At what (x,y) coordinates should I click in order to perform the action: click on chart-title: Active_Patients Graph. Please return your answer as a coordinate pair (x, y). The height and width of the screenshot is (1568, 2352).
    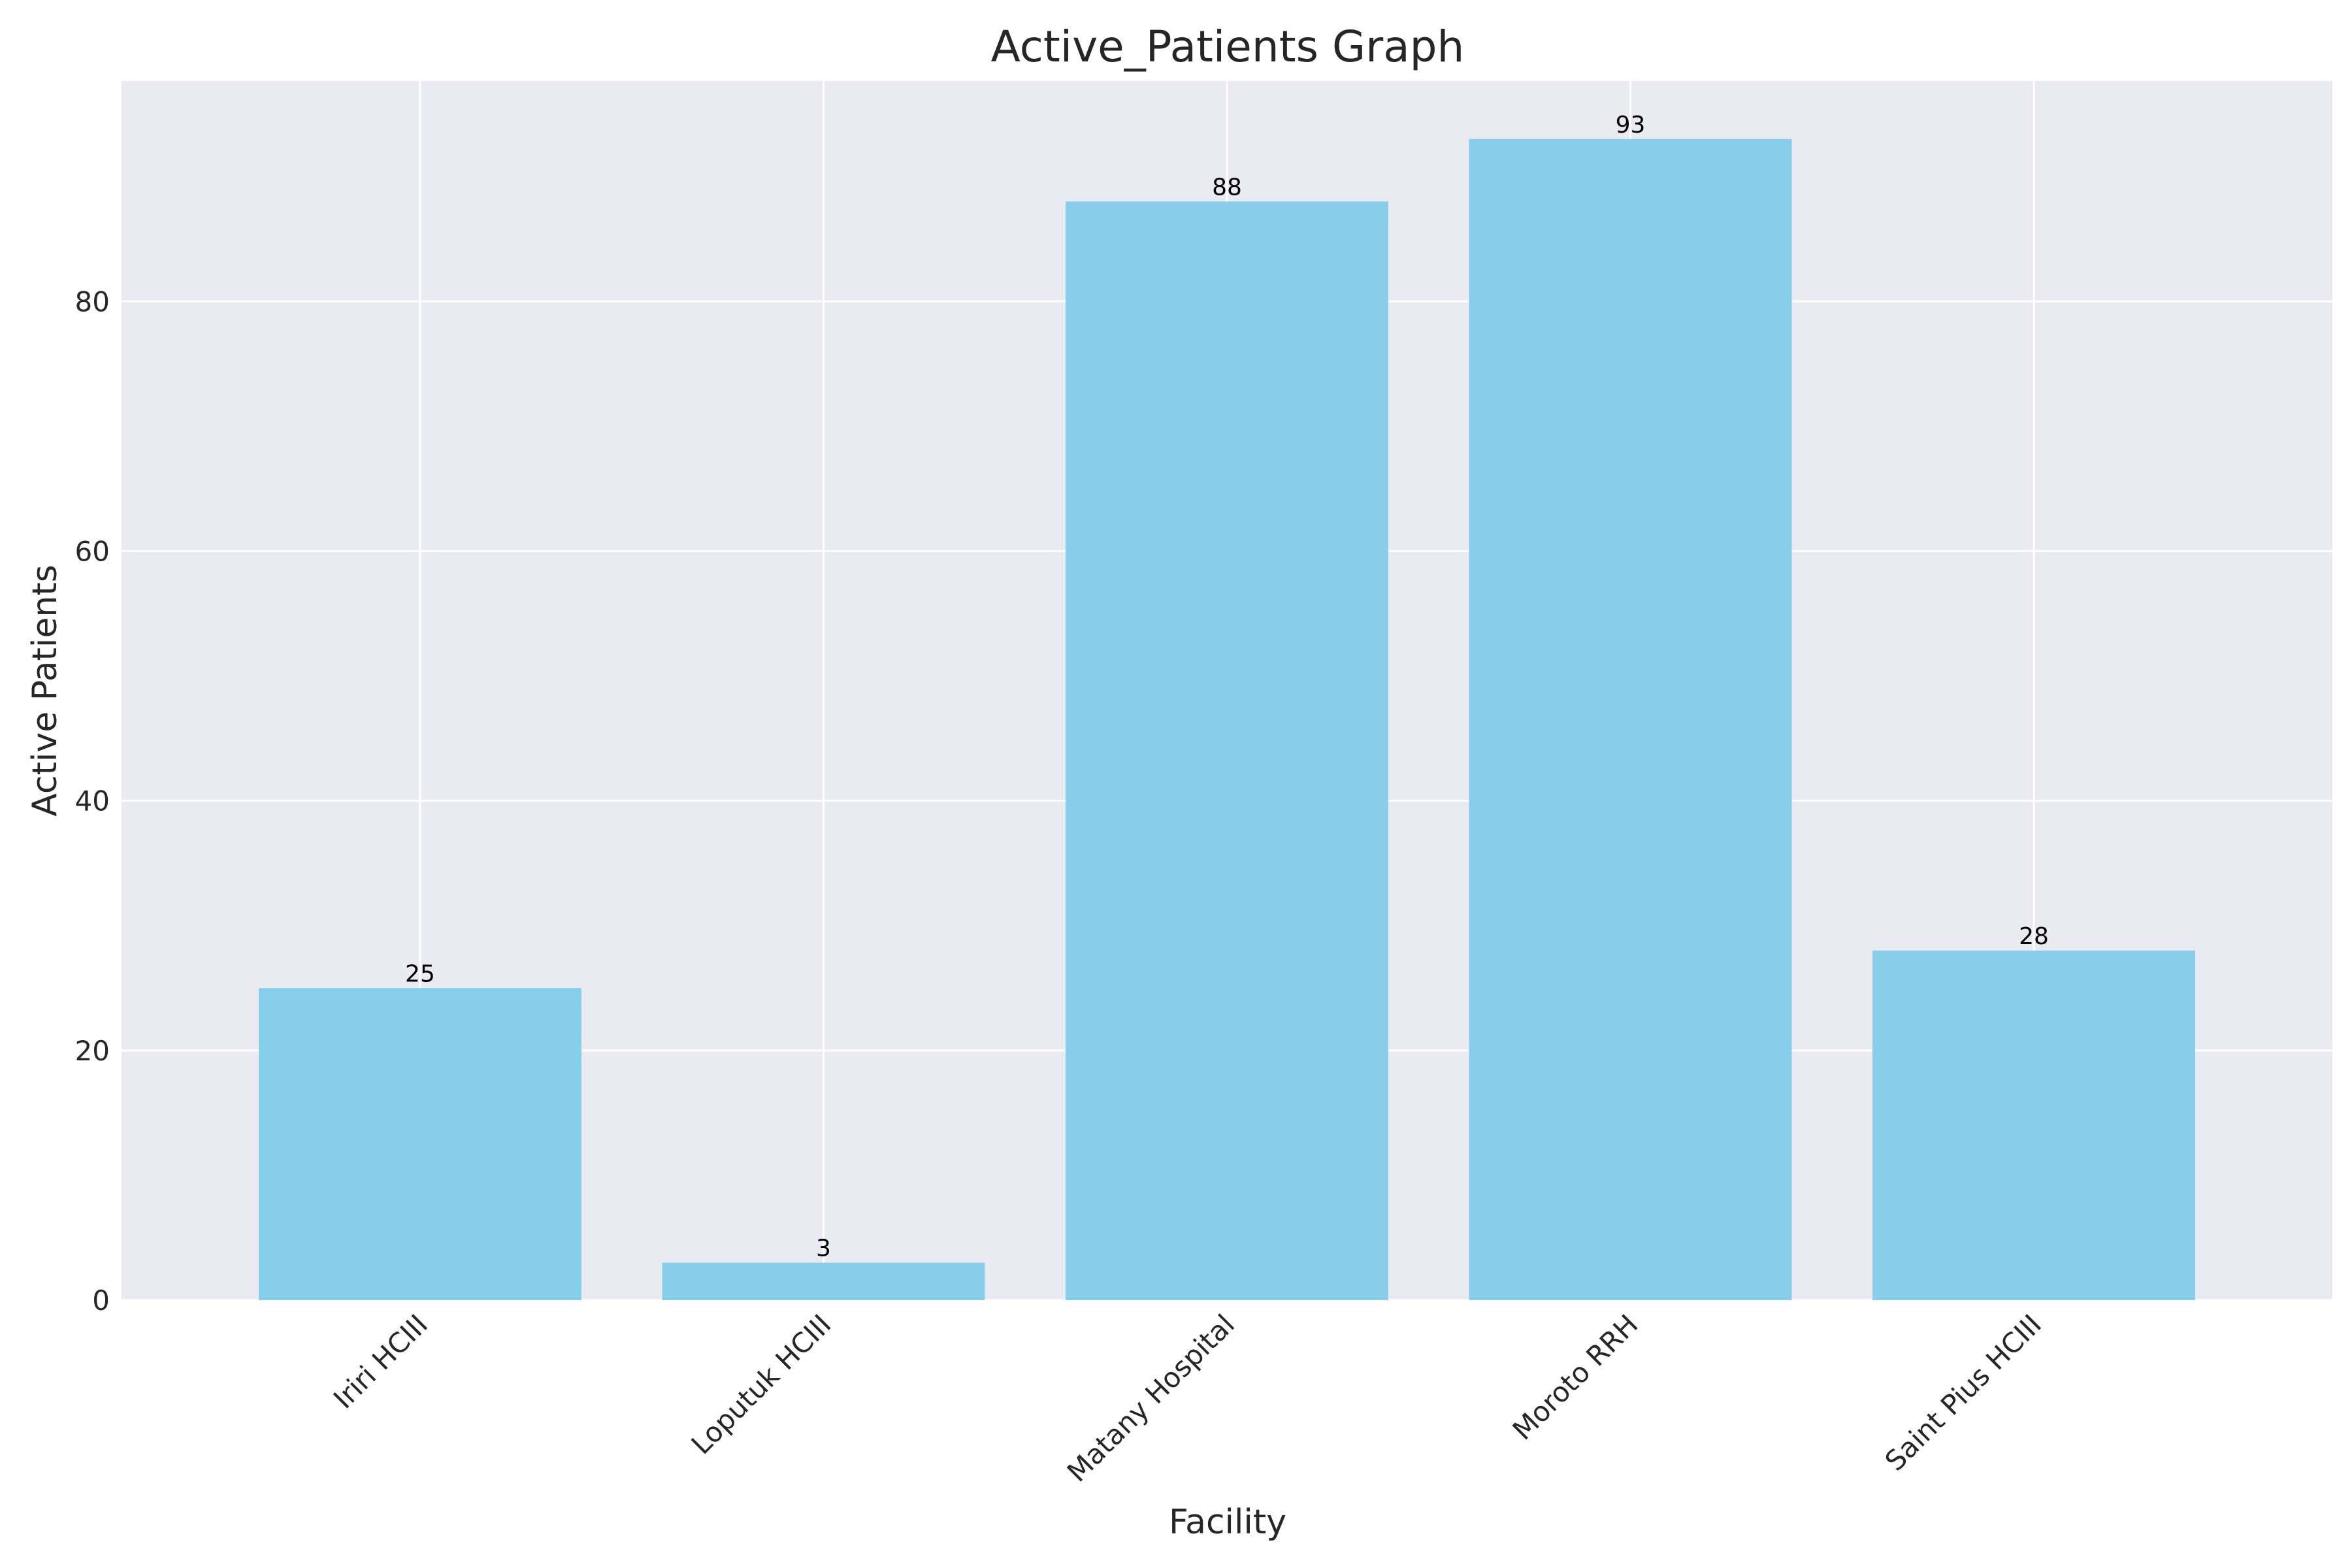
    Looking at the image, I should click on (1228, 47).